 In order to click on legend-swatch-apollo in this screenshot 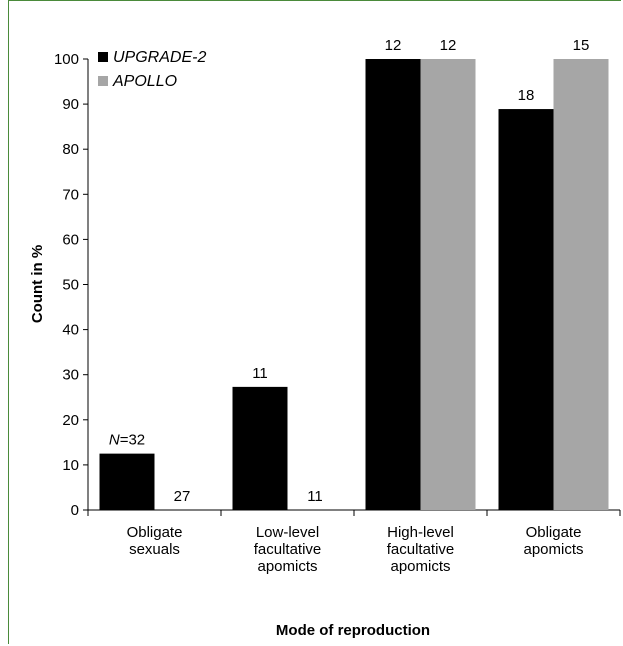, I will do `click(103, 81)`.